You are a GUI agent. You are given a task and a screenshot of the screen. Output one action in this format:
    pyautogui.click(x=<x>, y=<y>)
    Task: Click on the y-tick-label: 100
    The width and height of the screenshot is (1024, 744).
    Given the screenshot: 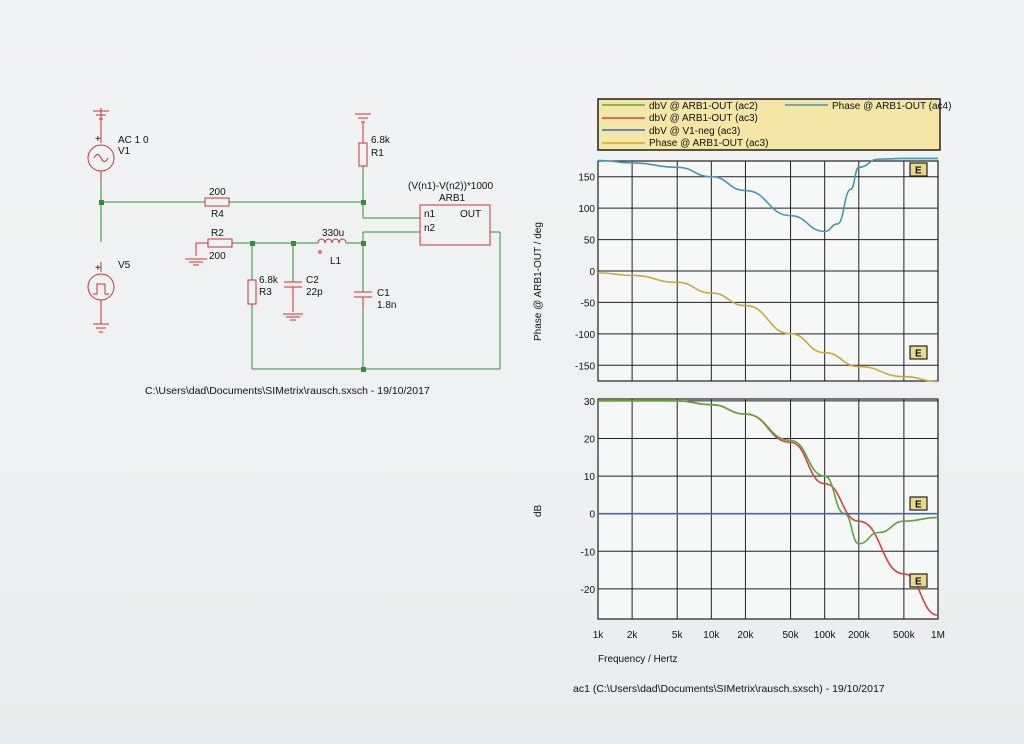 What is the action you would take?
    pyautogui.click(x=586, y=209)
    